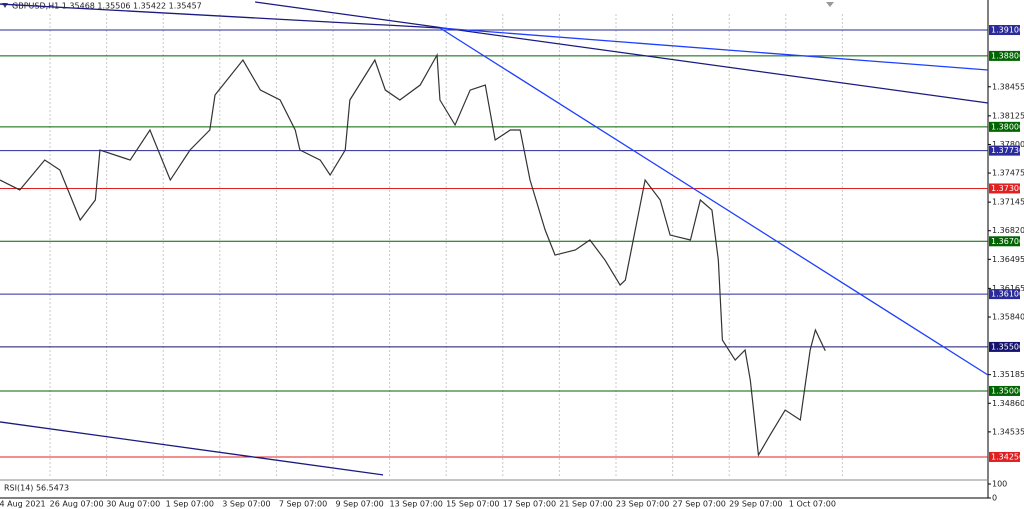  What do you see at coordinates (1007, 294) in the screenshot?
I see `level-label: 1.36100` at bounding box center [1007, 294].